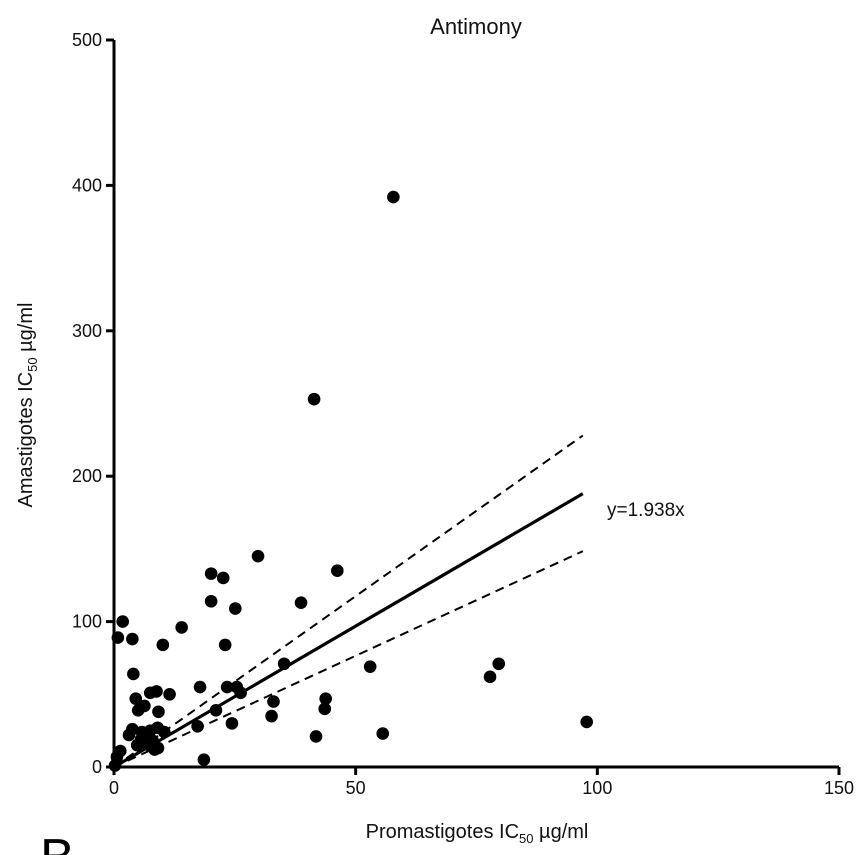 The width and height of the screenshot is (862, 855). I want to click on chart-title: Antimony, so click(476, 26).